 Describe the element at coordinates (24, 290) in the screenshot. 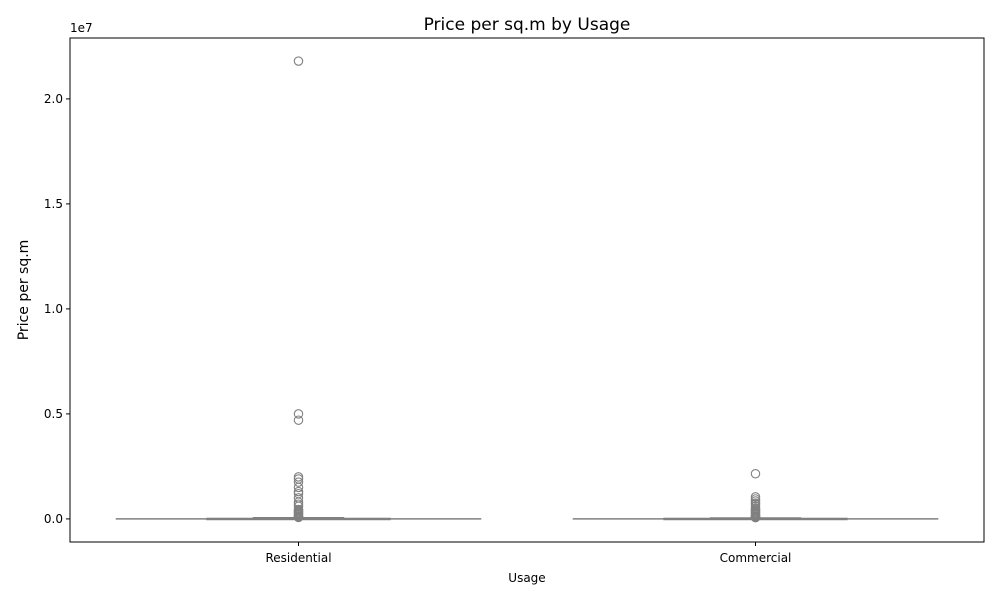

I see `y-axis-label: Price per sq.m` at that location.